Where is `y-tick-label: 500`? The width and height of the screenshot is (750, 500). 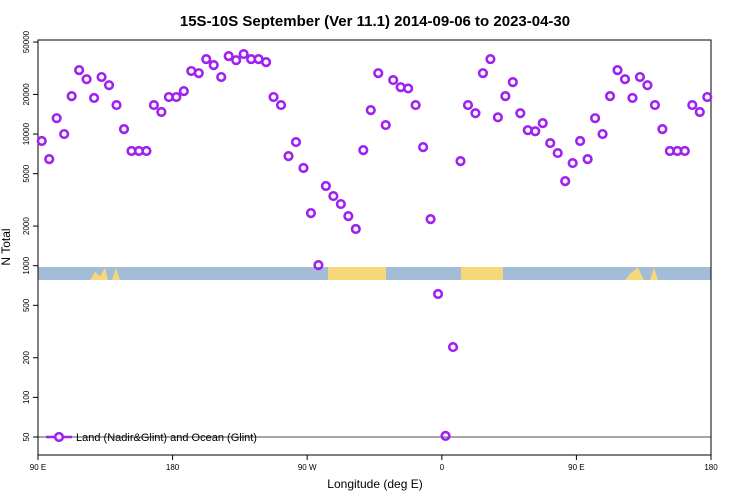
y-tick-label: 500 is located at coordinates (26, 305).